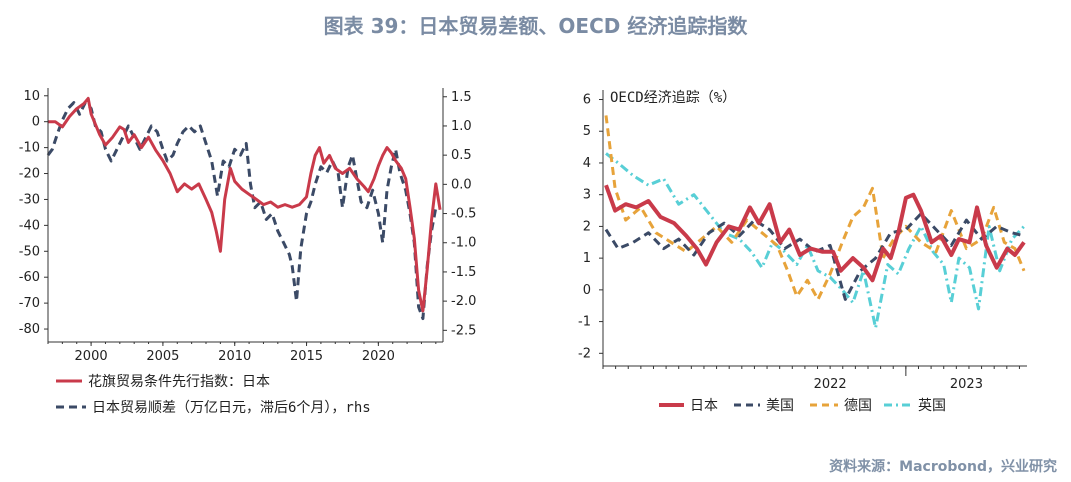  I want to click on x-tick-label: 2000, so click(91, 356).